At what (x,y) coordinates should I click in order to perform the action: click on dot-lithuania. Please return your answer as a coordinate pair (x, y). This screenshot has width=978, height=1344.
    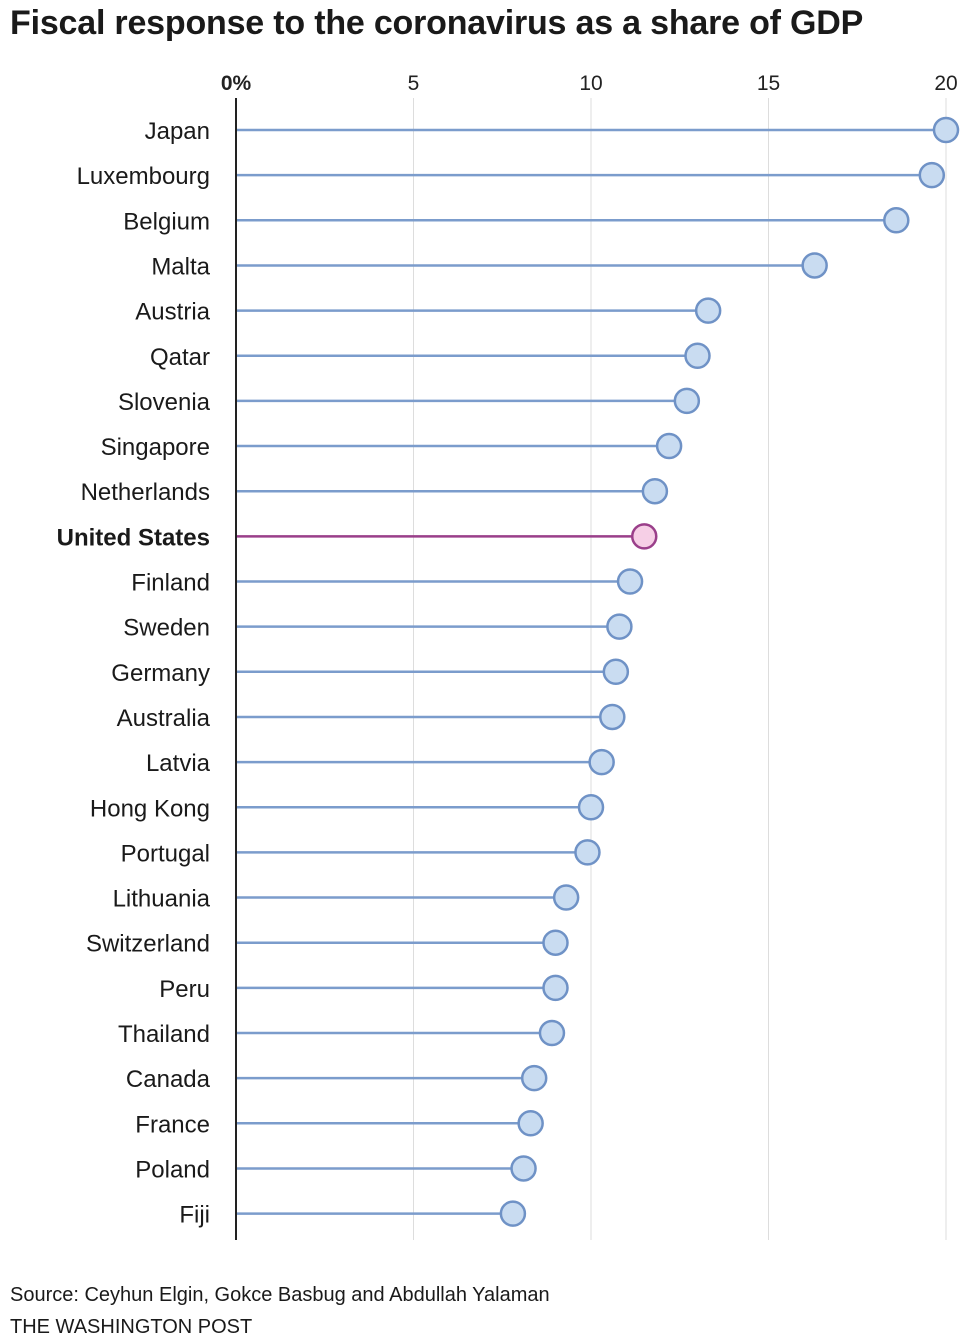
    Looking at the image, I should click on (566, 897).